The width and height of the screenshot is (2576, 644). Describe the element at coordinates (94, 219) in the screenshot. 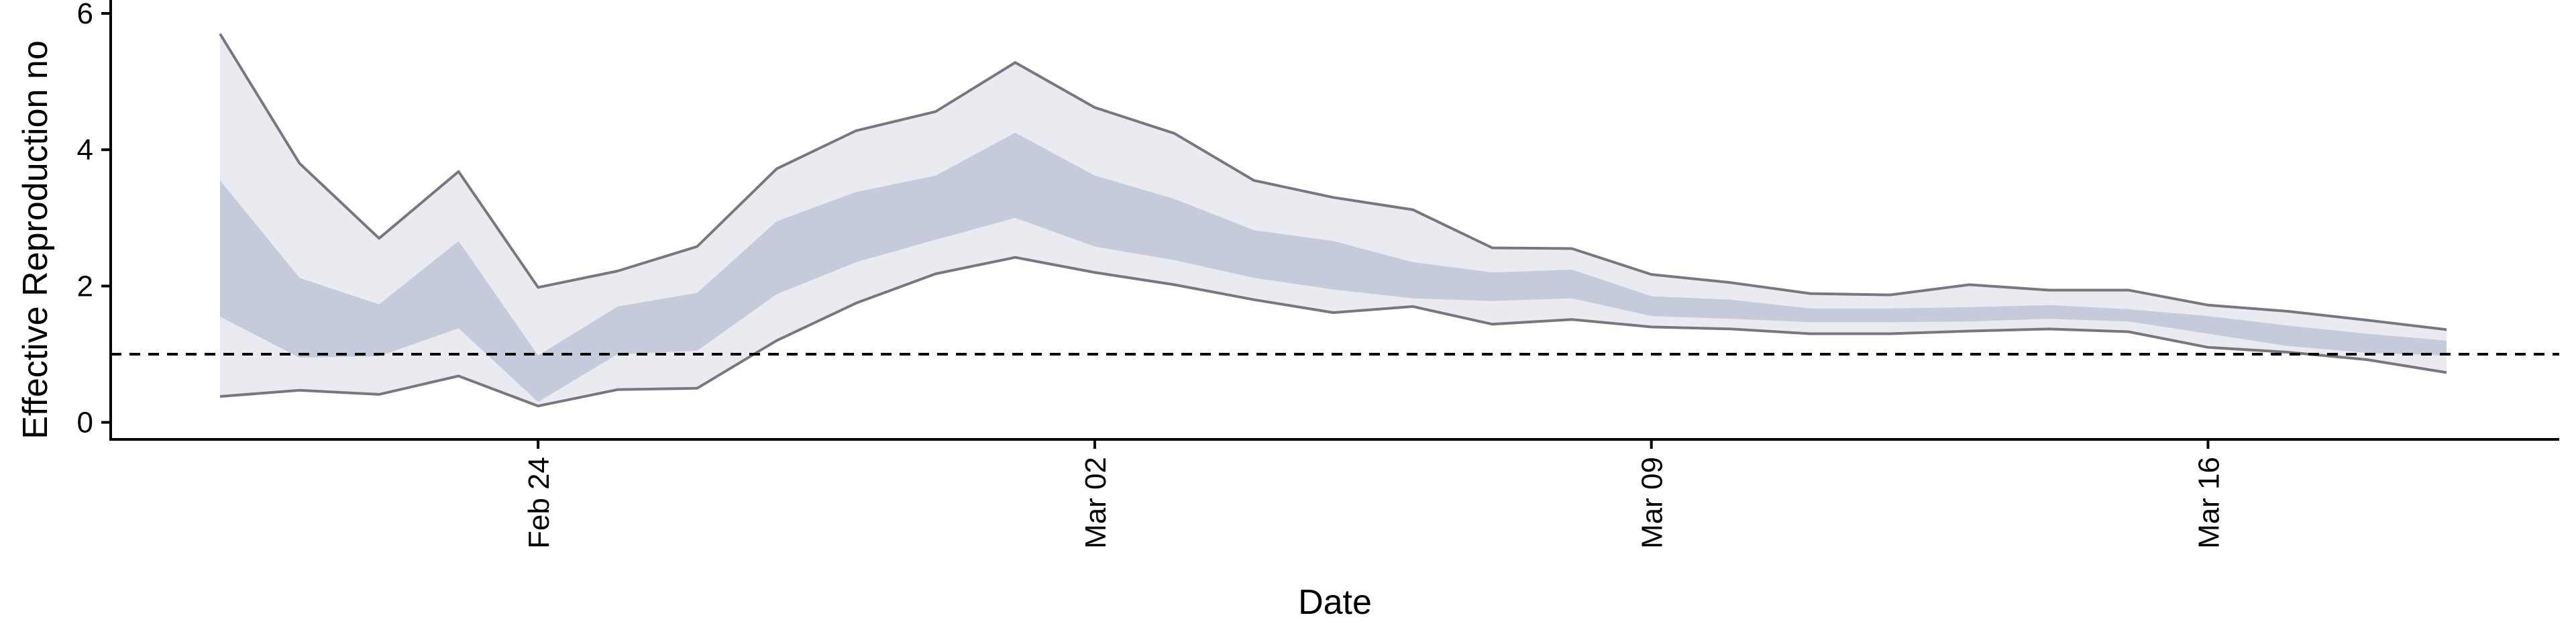

I see `y-axis-ticks: 0 2 4 6` at that location.